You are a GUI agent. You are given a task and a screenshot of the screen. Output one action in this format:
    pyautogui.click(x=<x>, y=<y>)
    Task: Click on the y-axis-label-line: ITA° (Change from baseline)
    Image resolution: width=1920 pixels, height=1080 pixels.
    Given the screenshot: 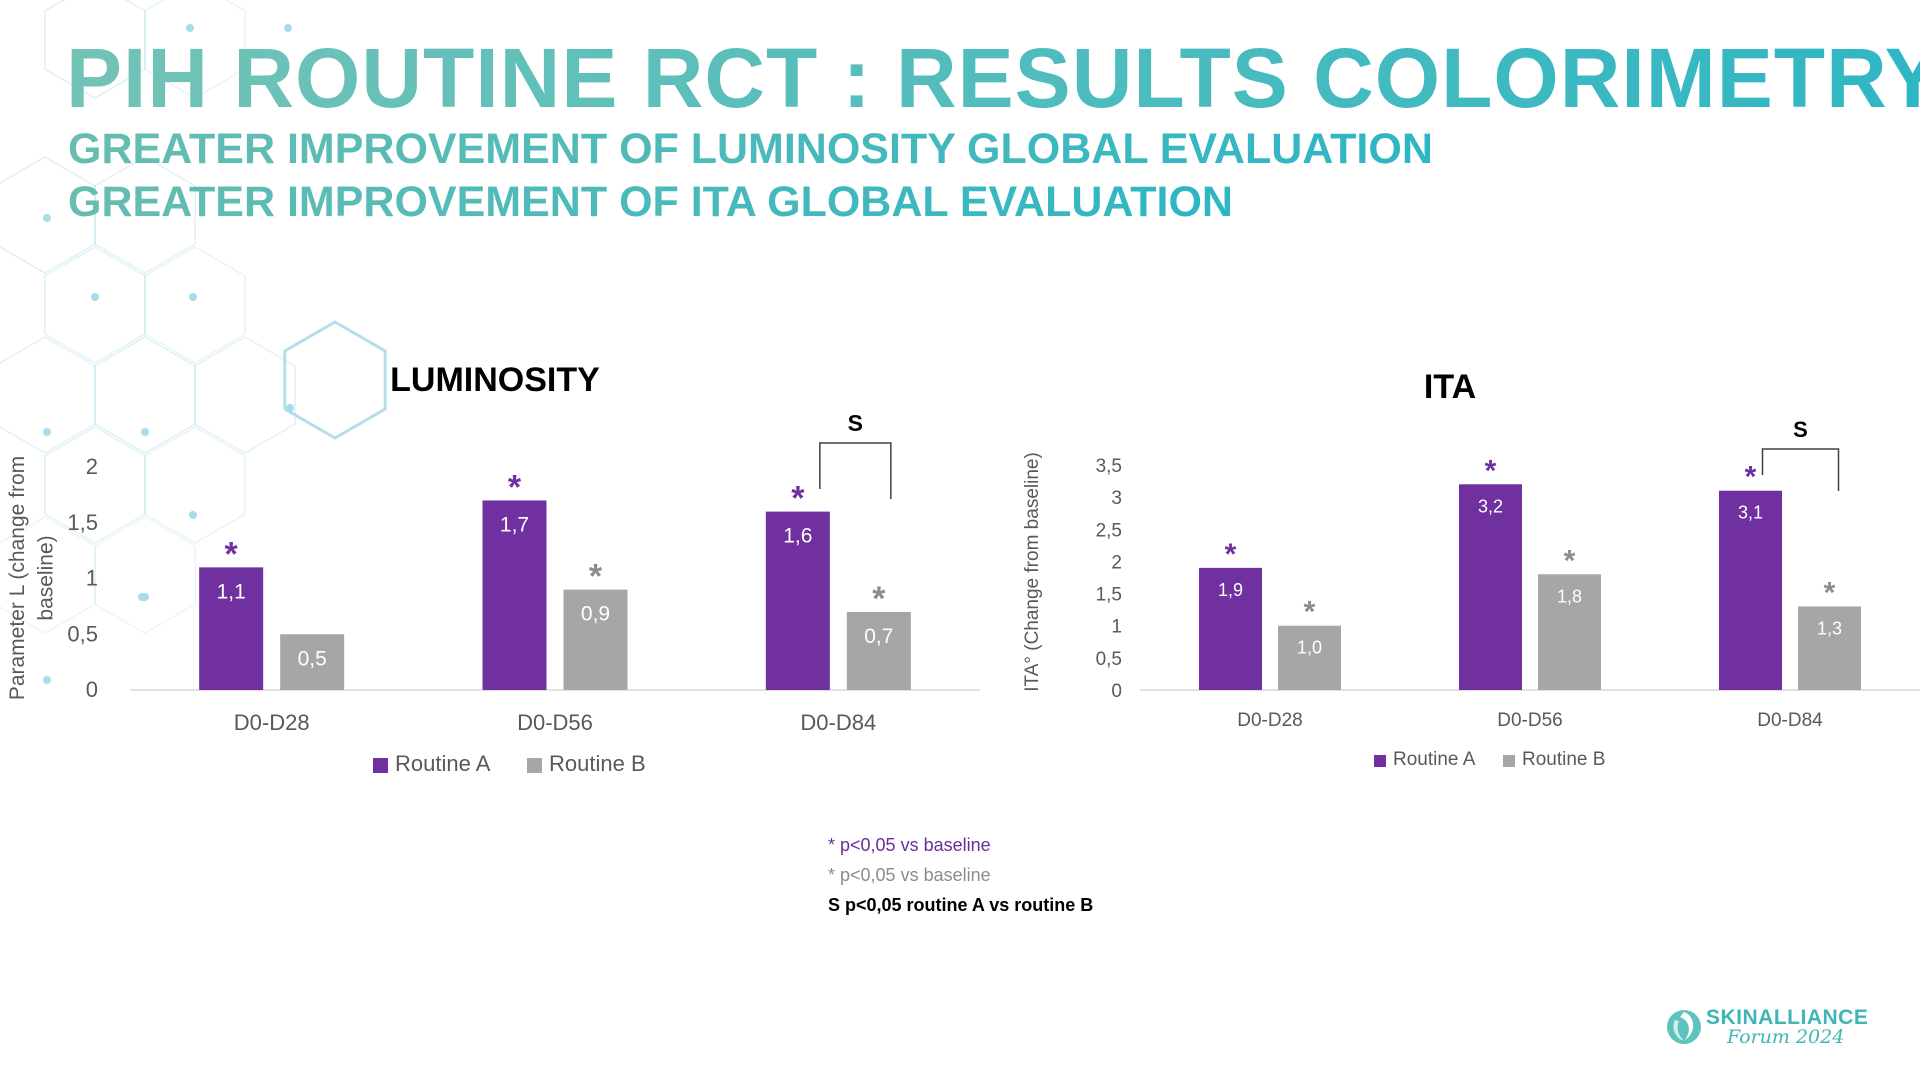 What is the action you would take?
    pyautogui.click(x=1032, y=572)
    